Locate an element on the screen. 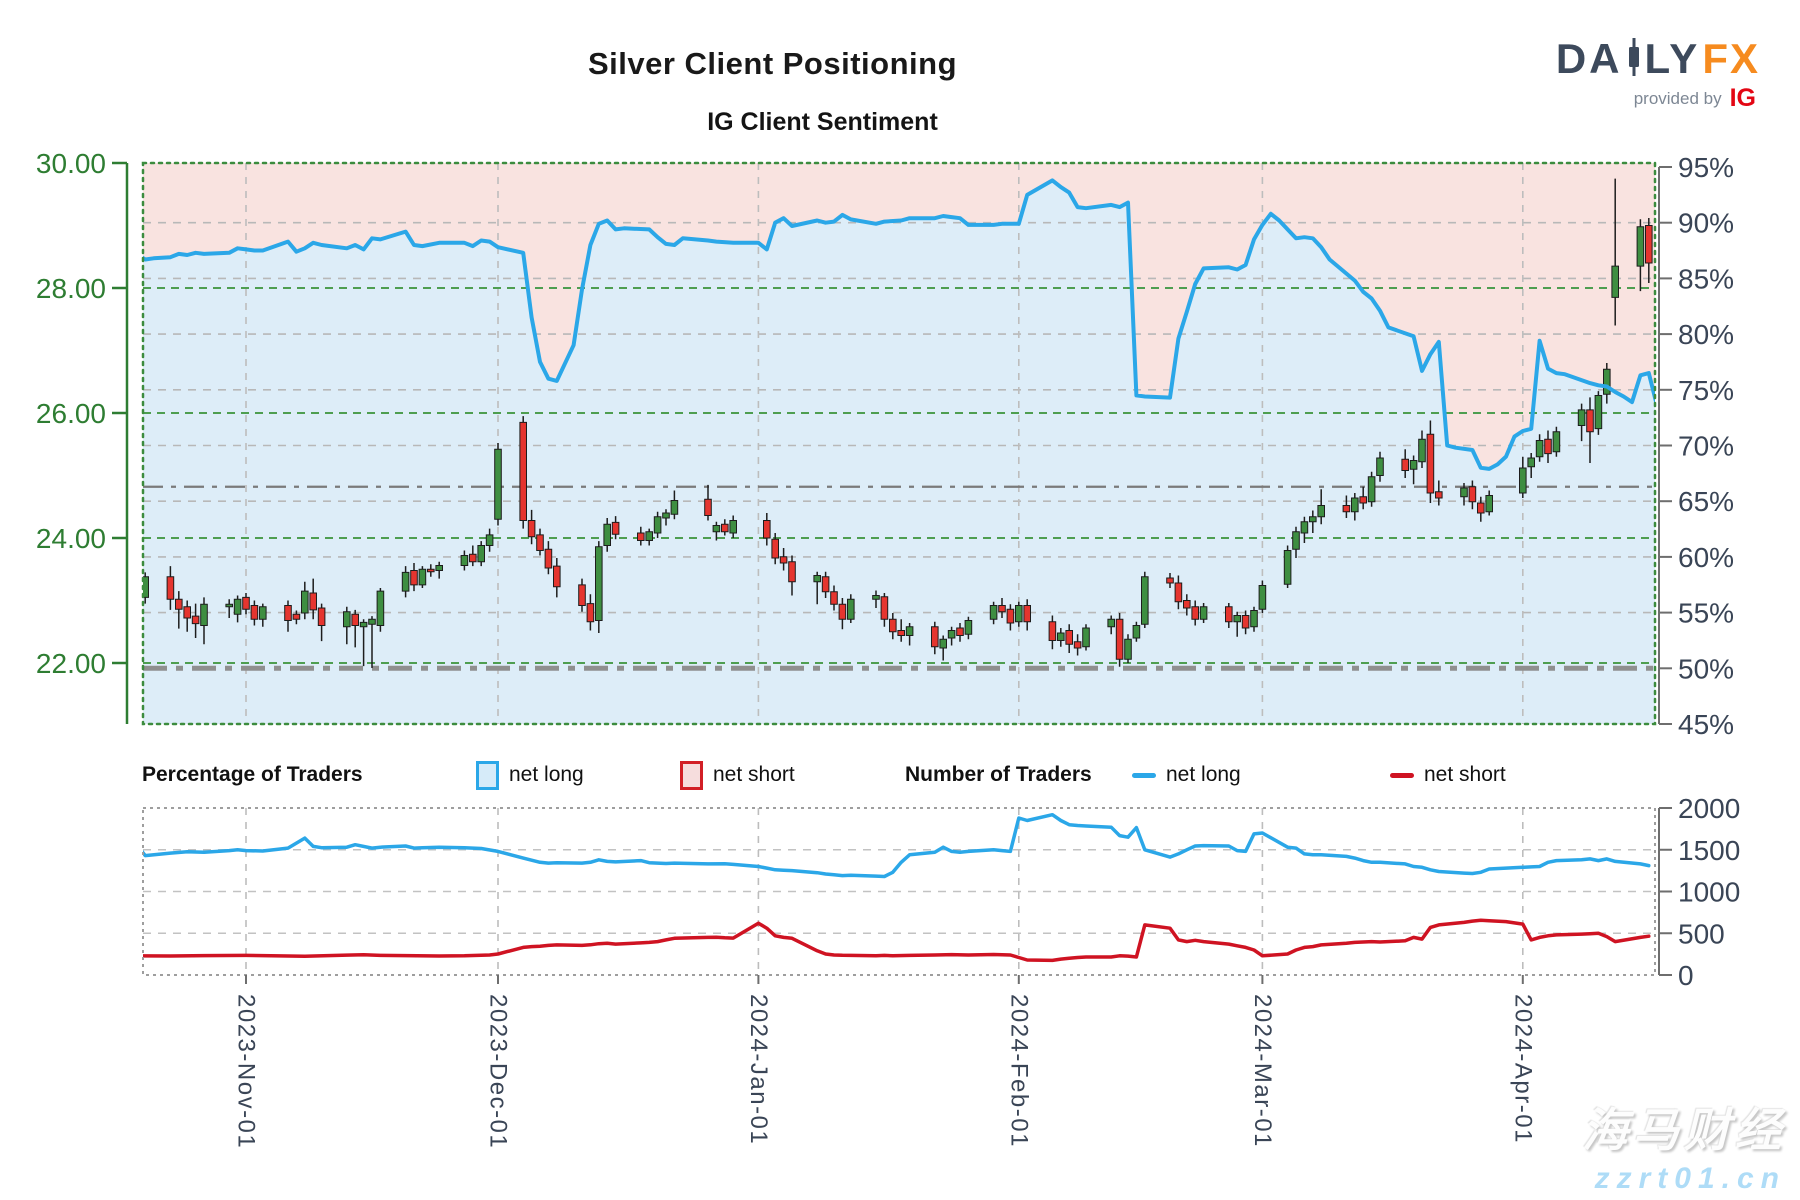 This screenshot has width=1800, height=1200. legend-percentage-of-traders: Percentage of Traders is located at coordinates (252, 775).